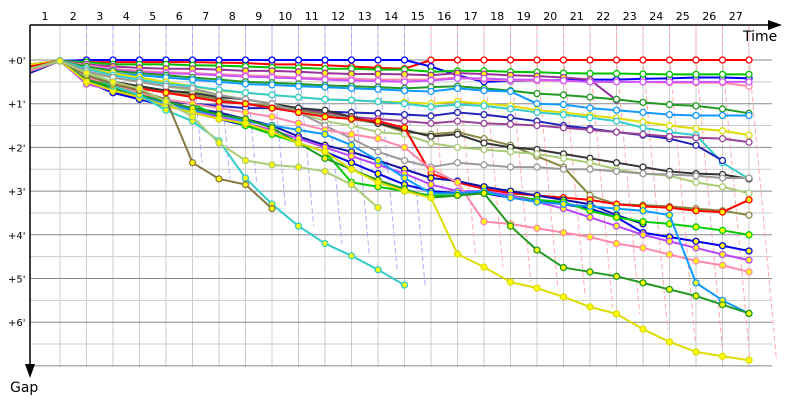  What do you see at coordinates (285, 16) in the screenshot?
I see `x-tick-label: 10` at bounding box center [285, 16].